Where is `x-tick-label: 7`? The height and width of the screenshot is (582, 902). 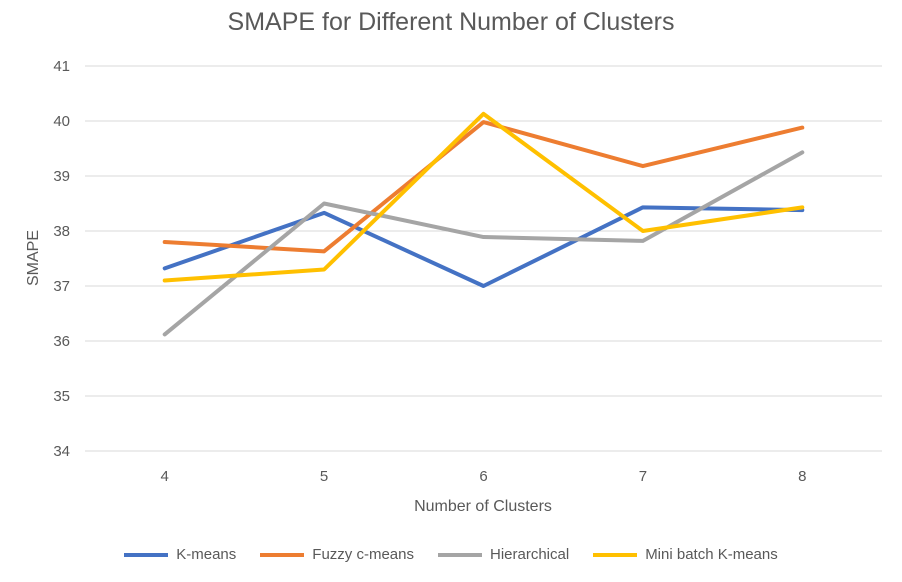
x-tick-label: 7 is located at coordinates (643, 476).